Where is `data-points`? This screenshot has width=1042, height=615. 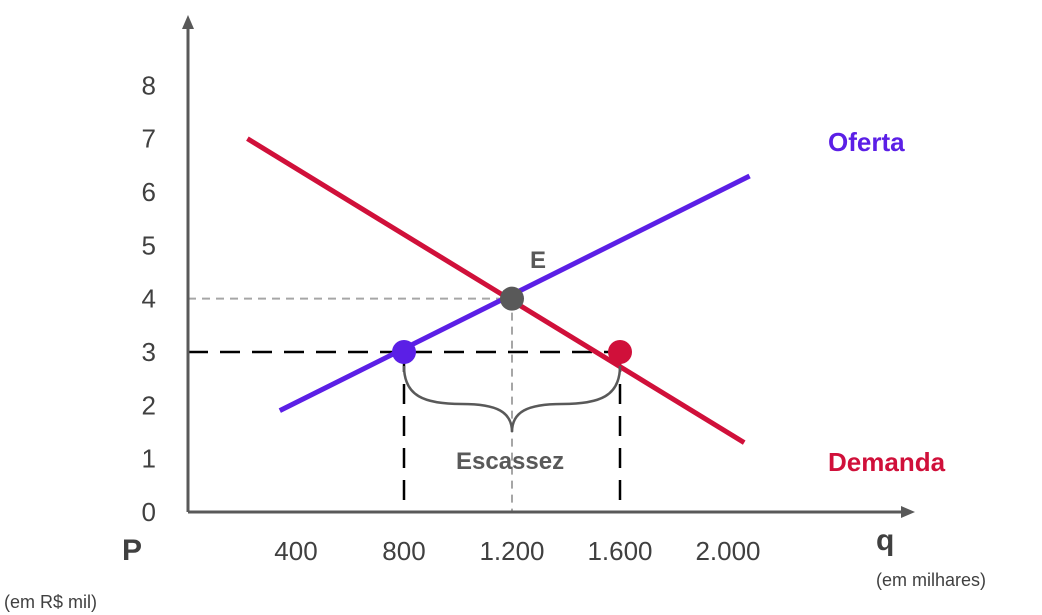 data-points is located at coordinates (512, 325).